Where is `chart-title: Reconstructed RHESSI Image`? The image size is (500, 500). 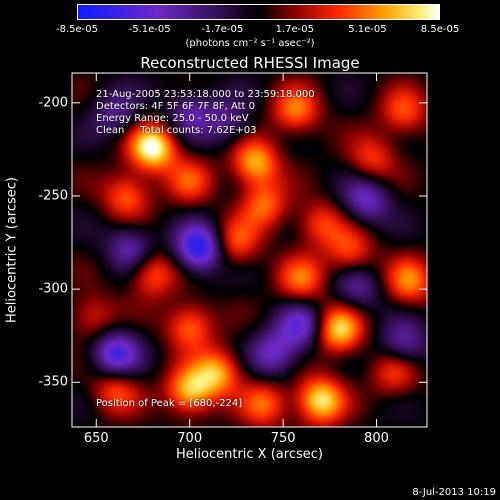 chart-title: Reconstructed RHESSI Image is located at coordinates (250, 63).